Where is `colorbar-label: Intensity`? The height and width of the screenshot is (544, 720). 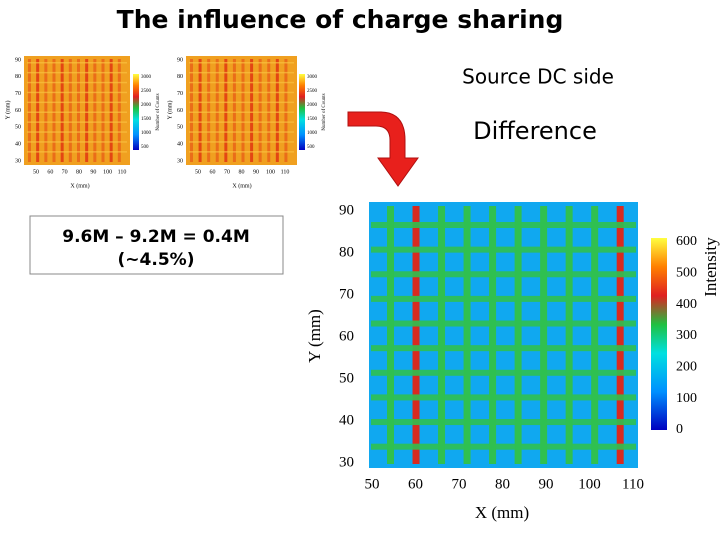
colorbar-label: Intensity is located at coordinates (710, 267).